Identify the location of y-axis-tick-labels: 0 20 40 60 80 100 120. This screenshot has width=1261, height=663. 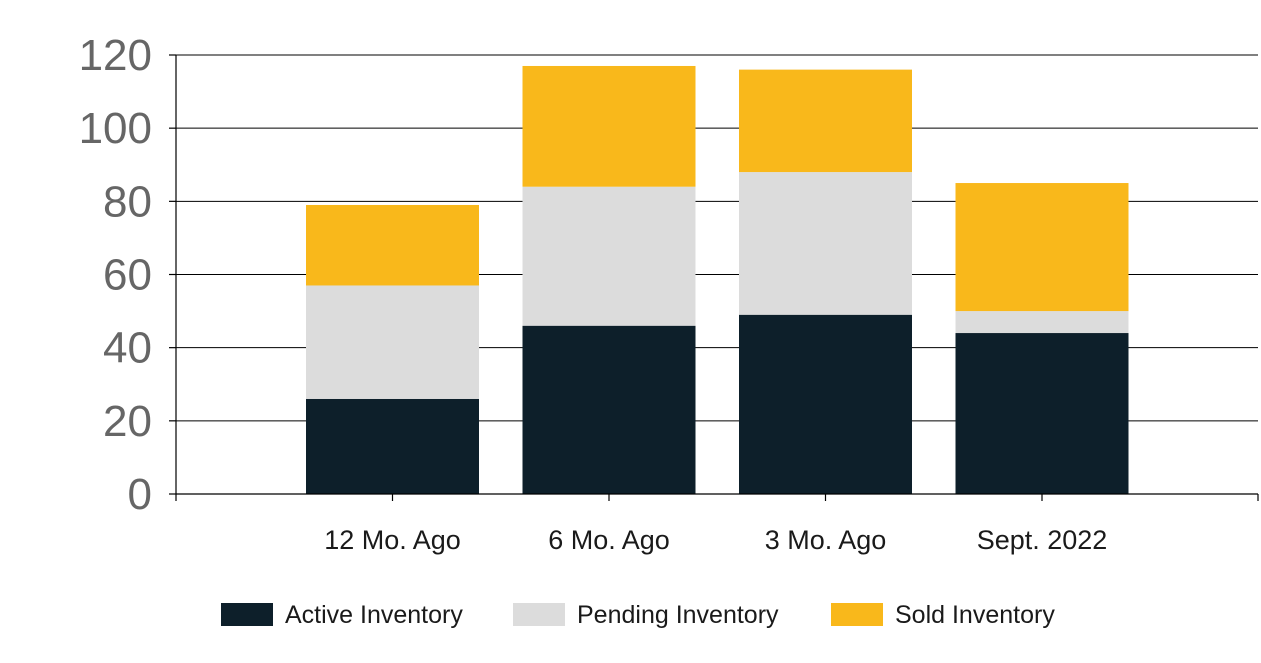
(115, 275).